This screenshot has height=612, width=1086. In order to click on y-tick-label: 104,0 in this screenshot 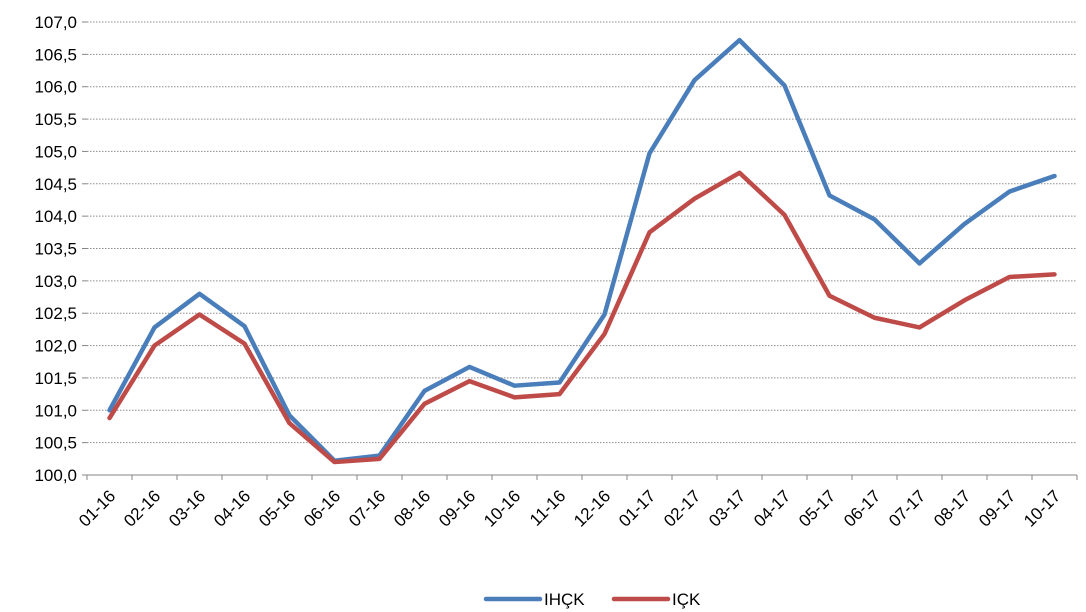, I will do `click(55, 216)`.